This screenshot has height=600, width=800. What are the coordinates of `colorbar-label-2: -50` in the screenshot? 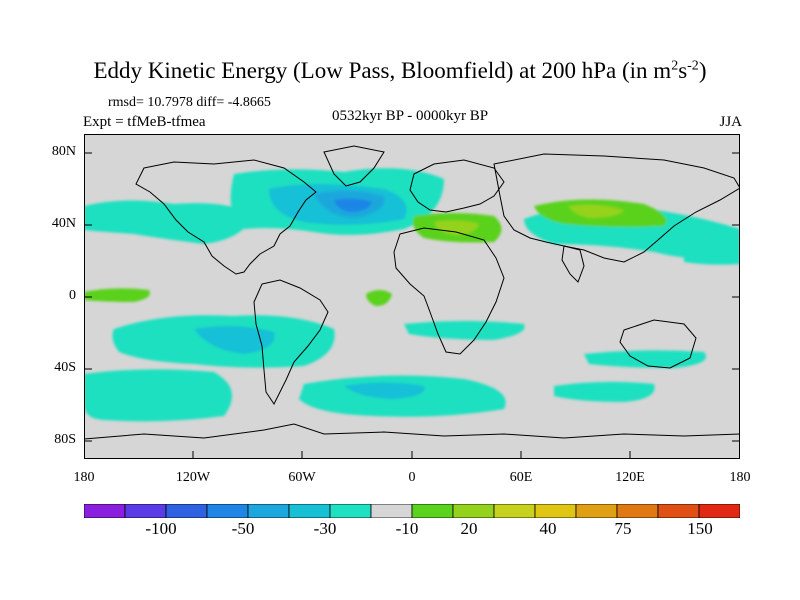 It's located at (243, 528).